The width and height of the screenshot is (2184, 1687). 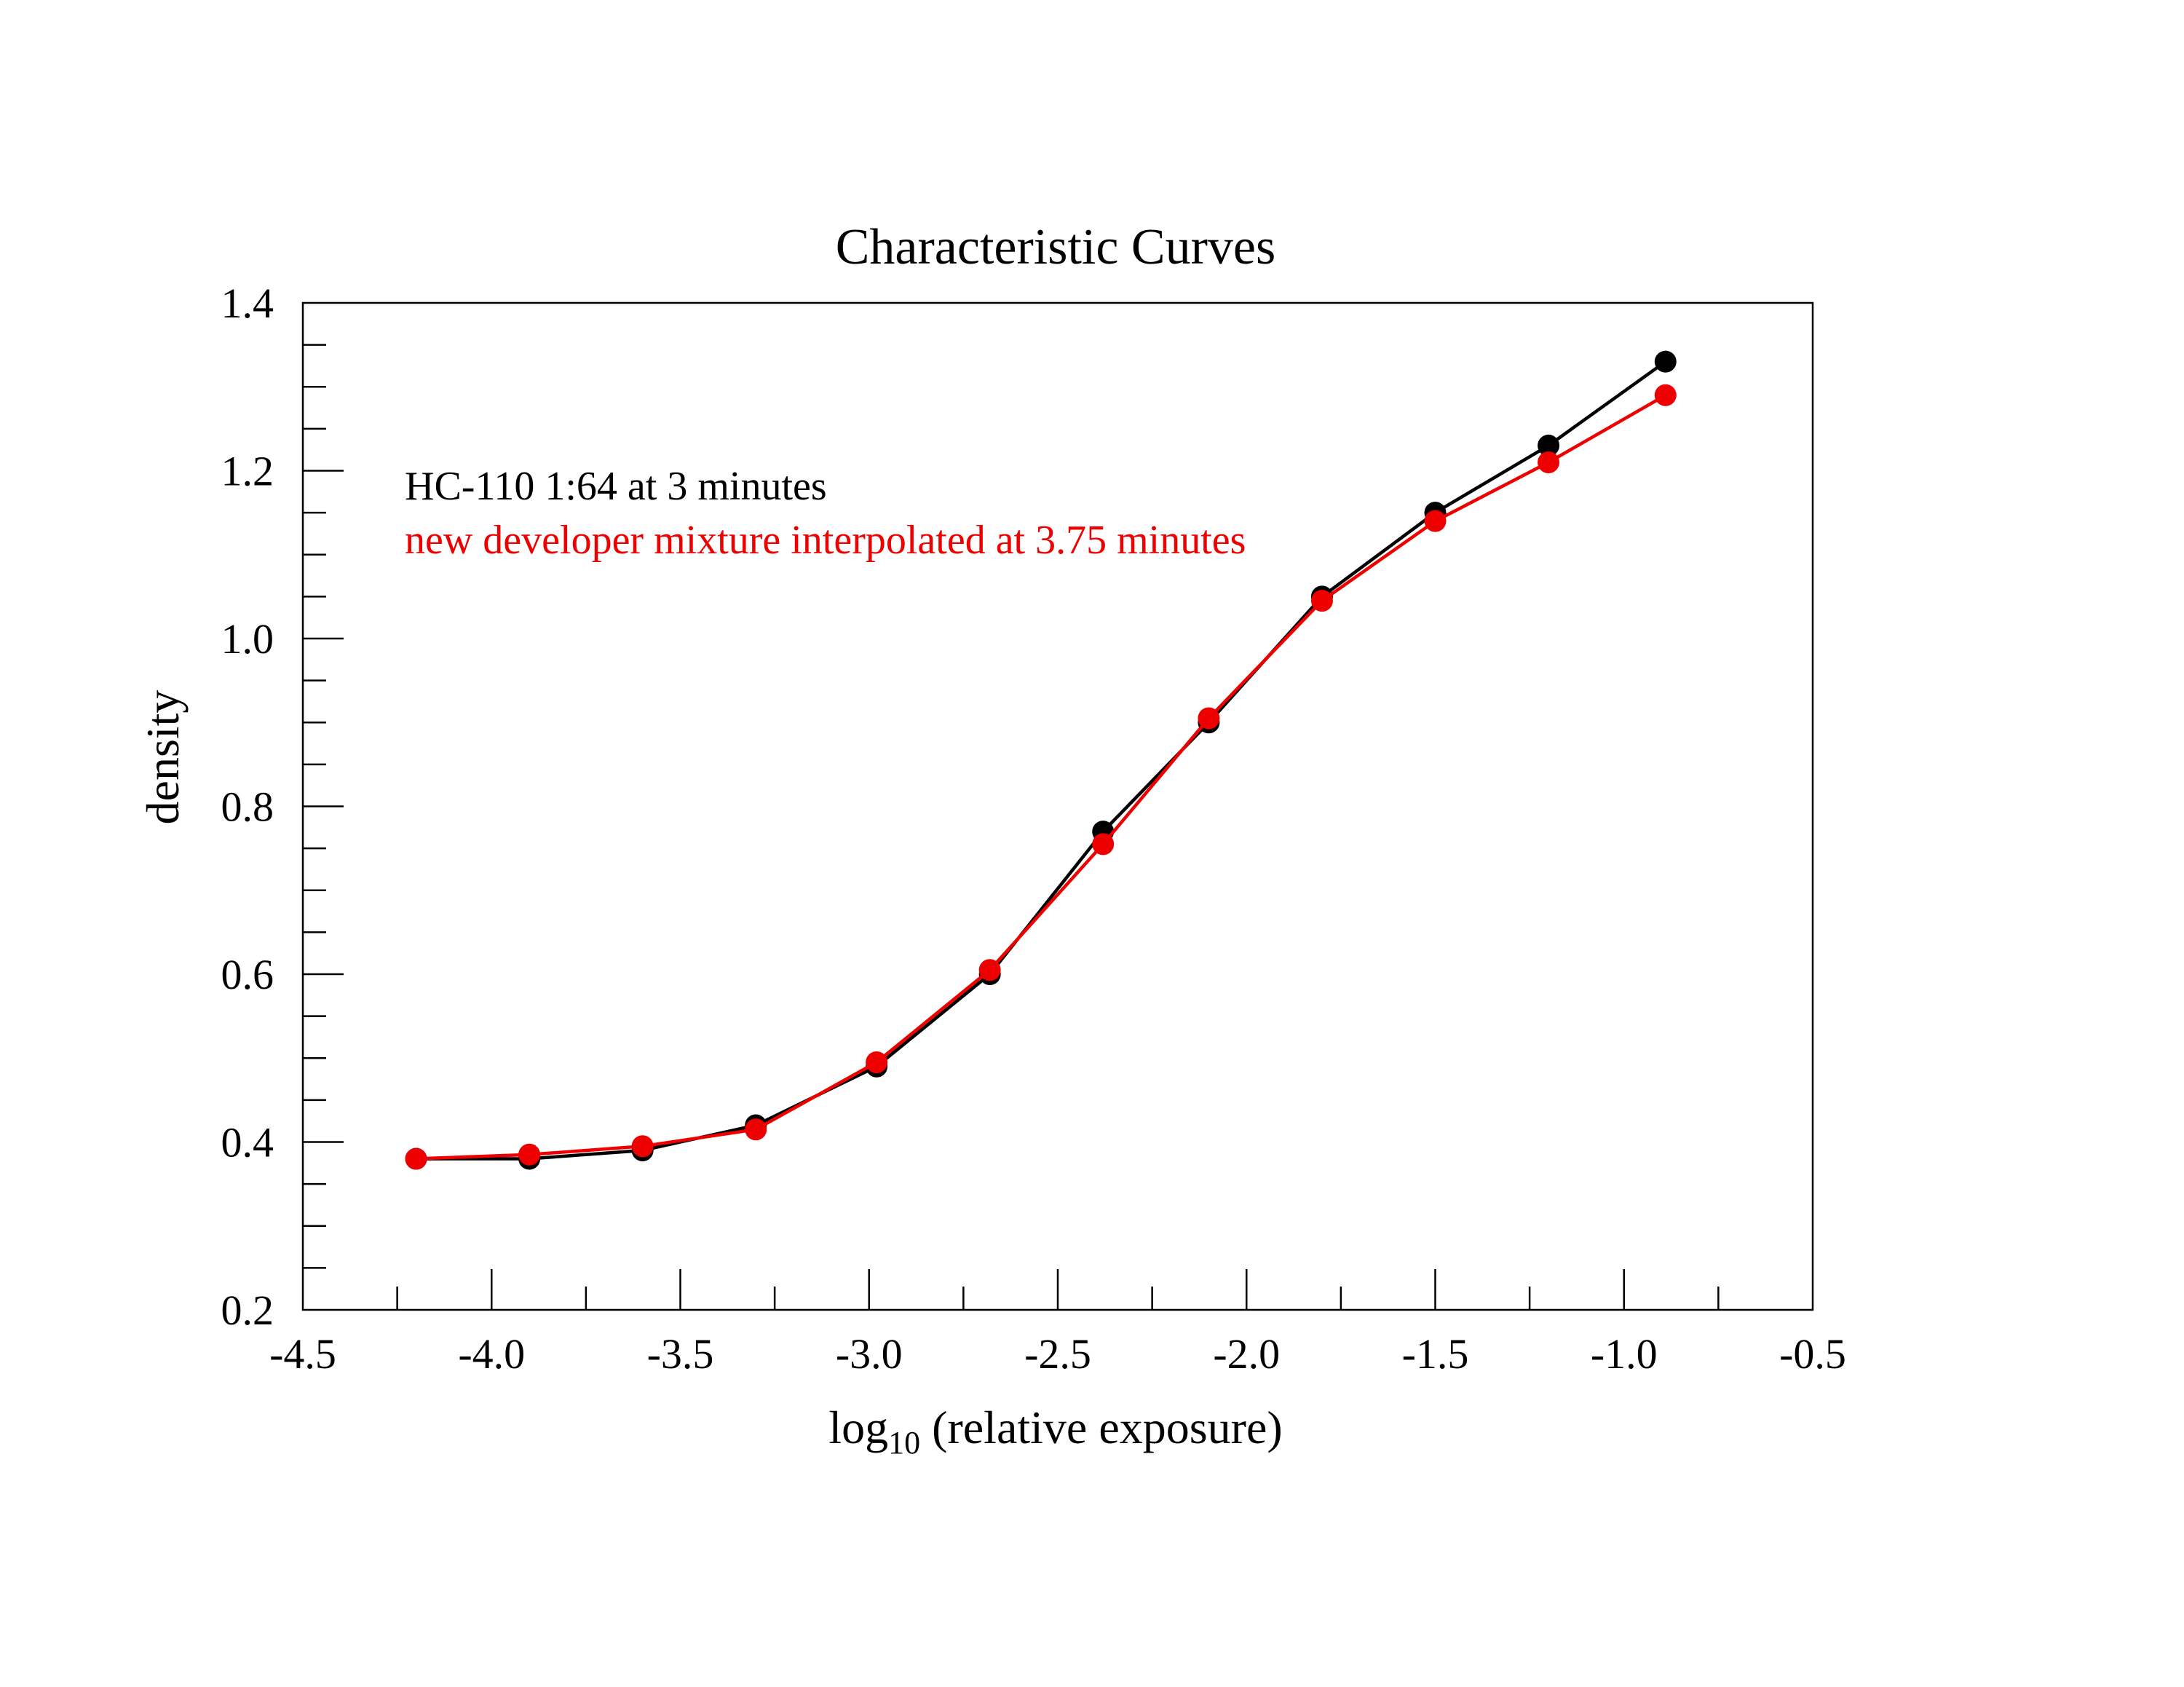 I want to click on x-tick-label: -2.0, so click(x=1246, y=1354).